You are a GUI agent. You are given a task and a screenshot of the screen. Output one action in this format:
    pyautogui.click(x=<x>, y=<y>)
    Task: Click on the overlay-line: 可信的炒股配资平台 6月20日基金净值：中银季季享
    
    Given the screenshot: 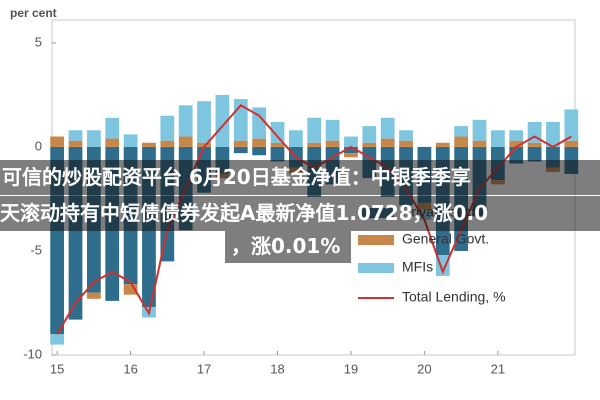 What is the action you would take?
    pyautogui.click(x=300, y=177)
    